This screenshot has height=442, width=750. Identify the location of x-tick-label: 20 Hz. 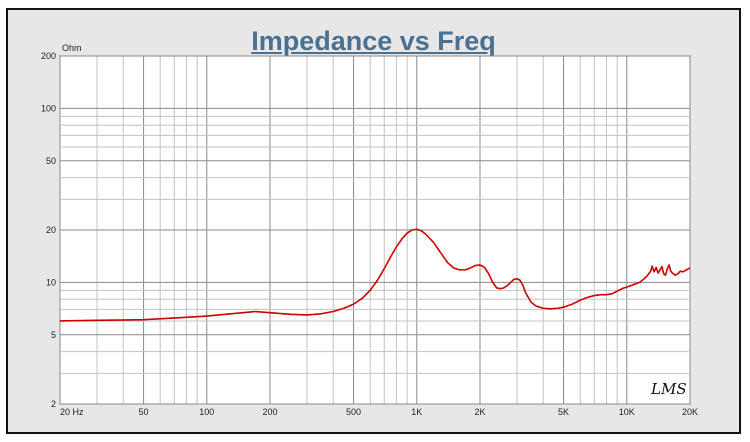
(72, 412).